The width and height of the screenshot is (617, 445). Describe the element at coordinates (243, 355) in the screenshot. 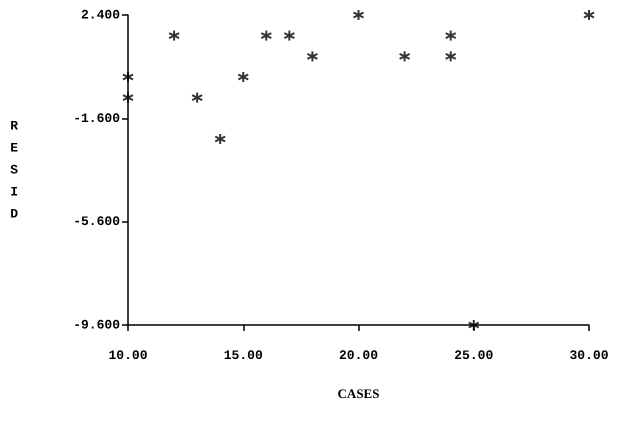

I see `x-tick-label: 15.00` at that location.